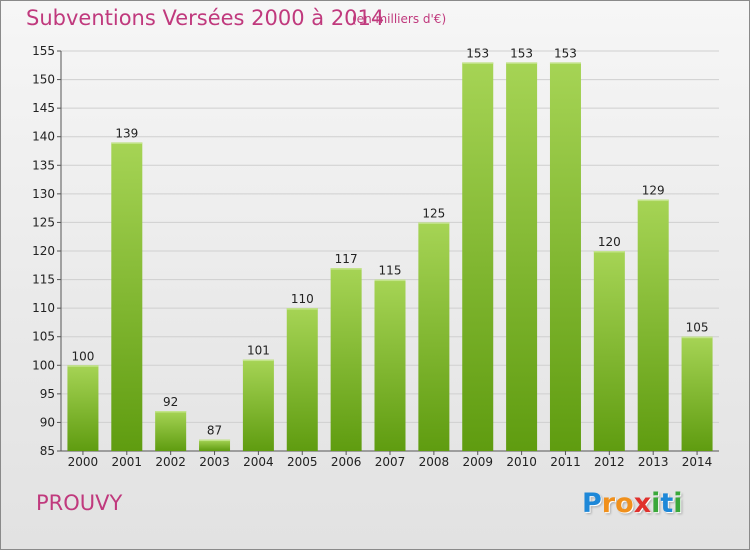 Image resolution: width=750 pixels, height=550 pixels. What do you see at coordinates (82, 356) in the screenshot?
I see `bar-value-label: 100` at bounding box center [82, 356].